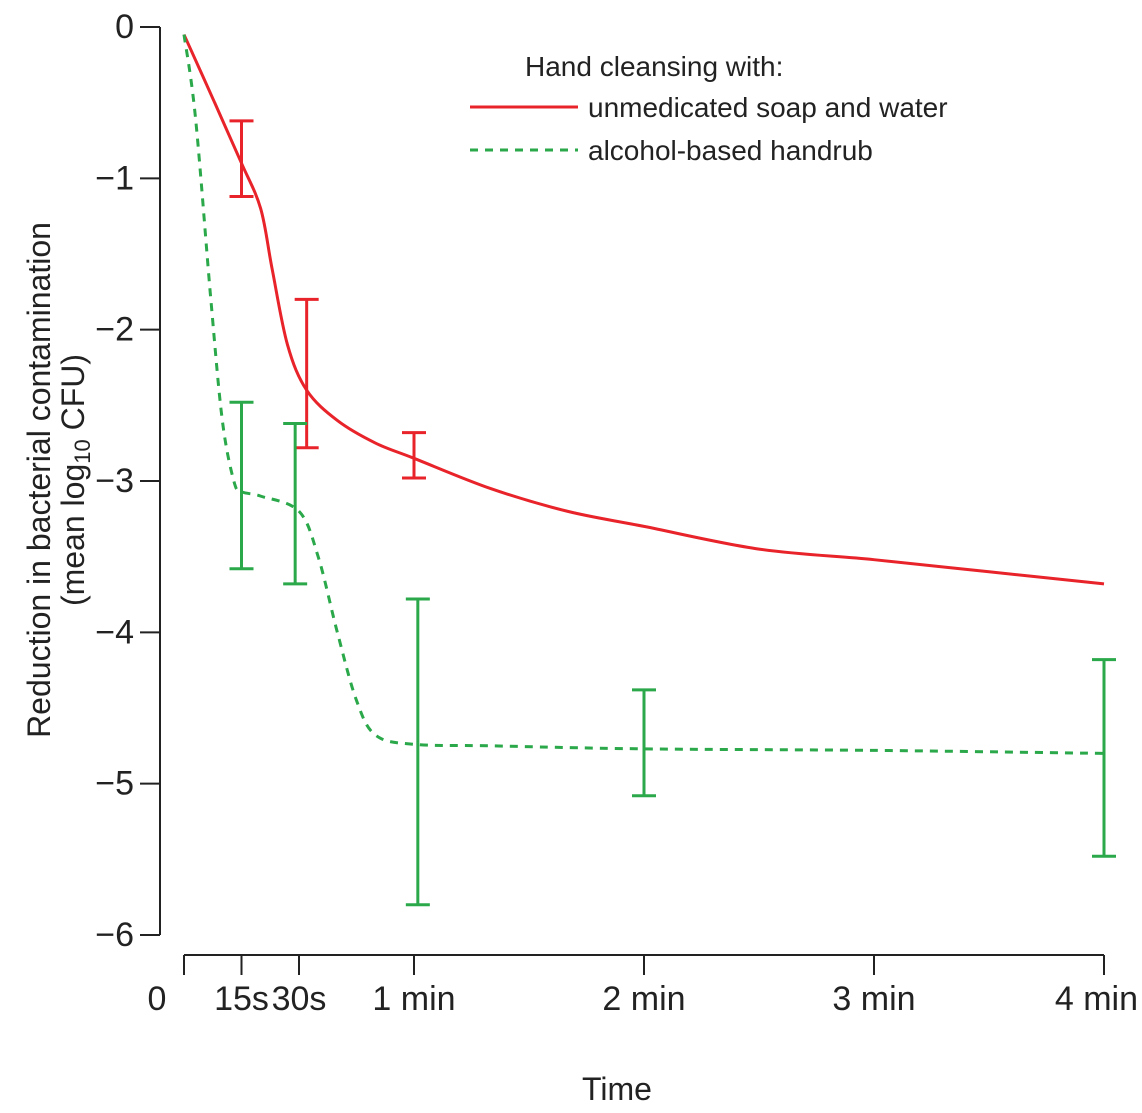 This screenshot has height=1113, width=1142. Describe the element at coordinates (1096, 999) in the screenshot. I see `x-tick-label: 4 min` at that location.